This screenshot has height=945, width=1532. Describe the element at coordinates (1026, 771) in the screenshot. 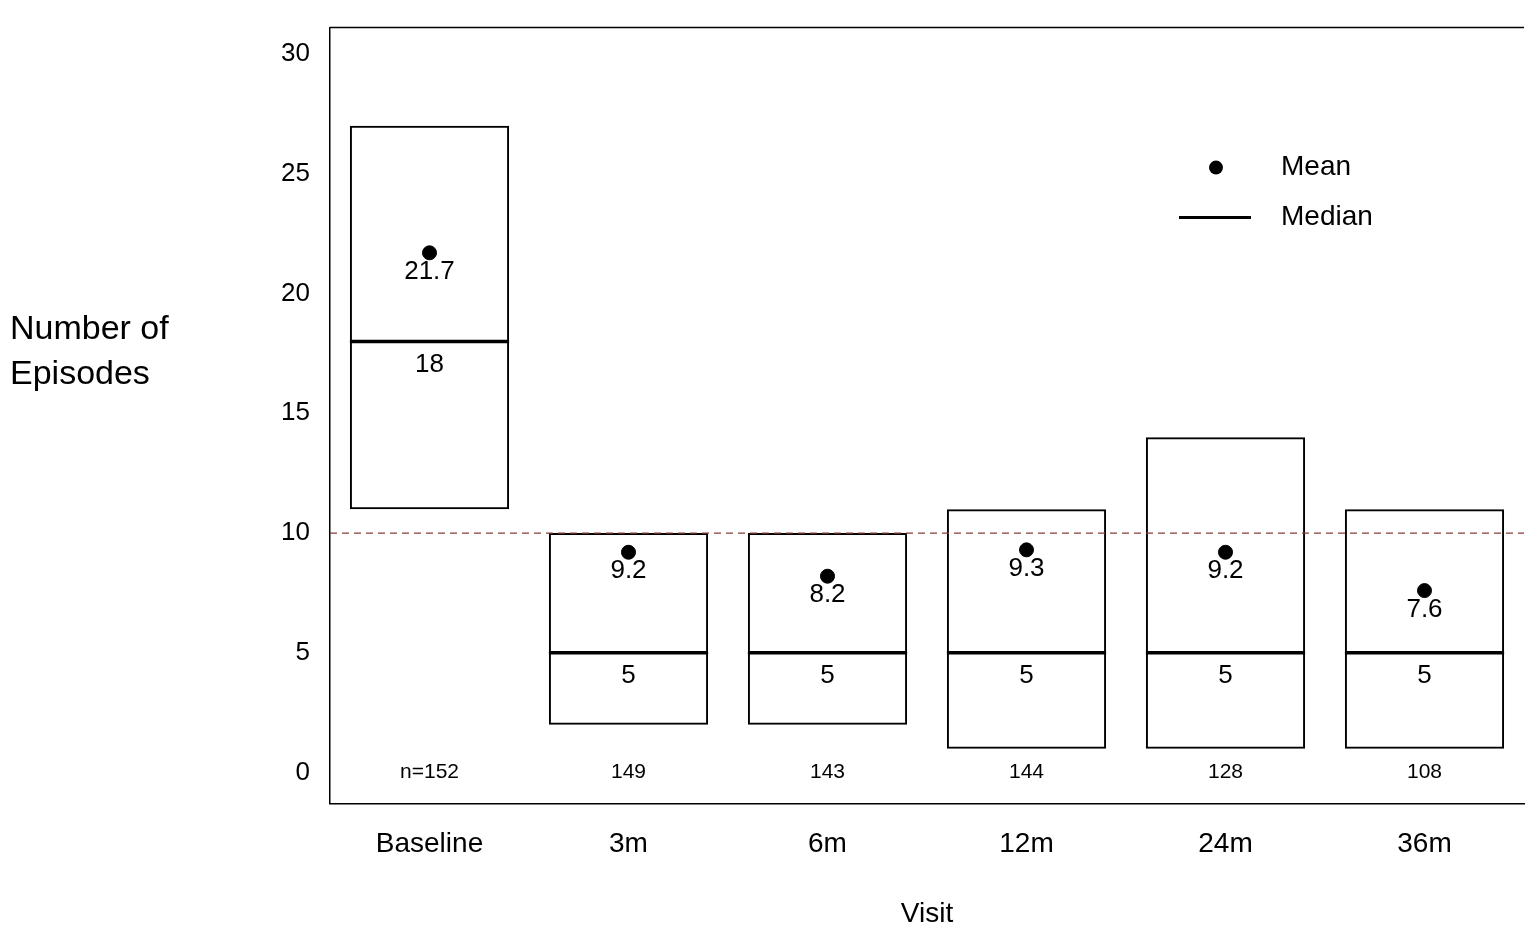

I see `annotation: 144` at that location.